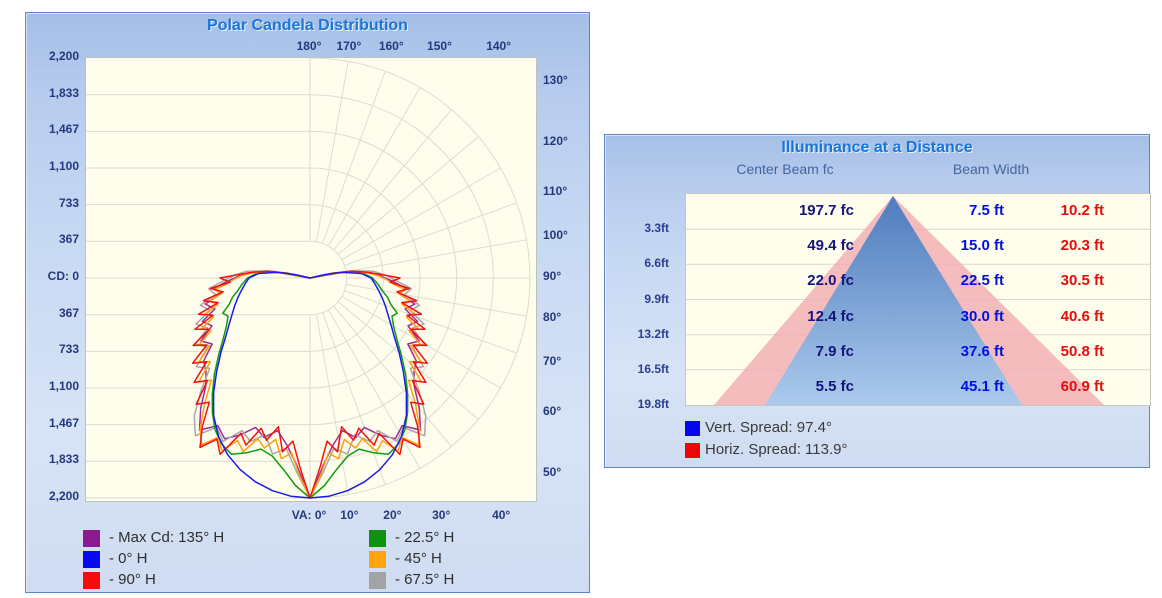  What do you see at coordinates (877, 147) in the screenshot?
I see `illuminance-panel-title: Illuminance at a Distance` at bounding box center [877, 147].